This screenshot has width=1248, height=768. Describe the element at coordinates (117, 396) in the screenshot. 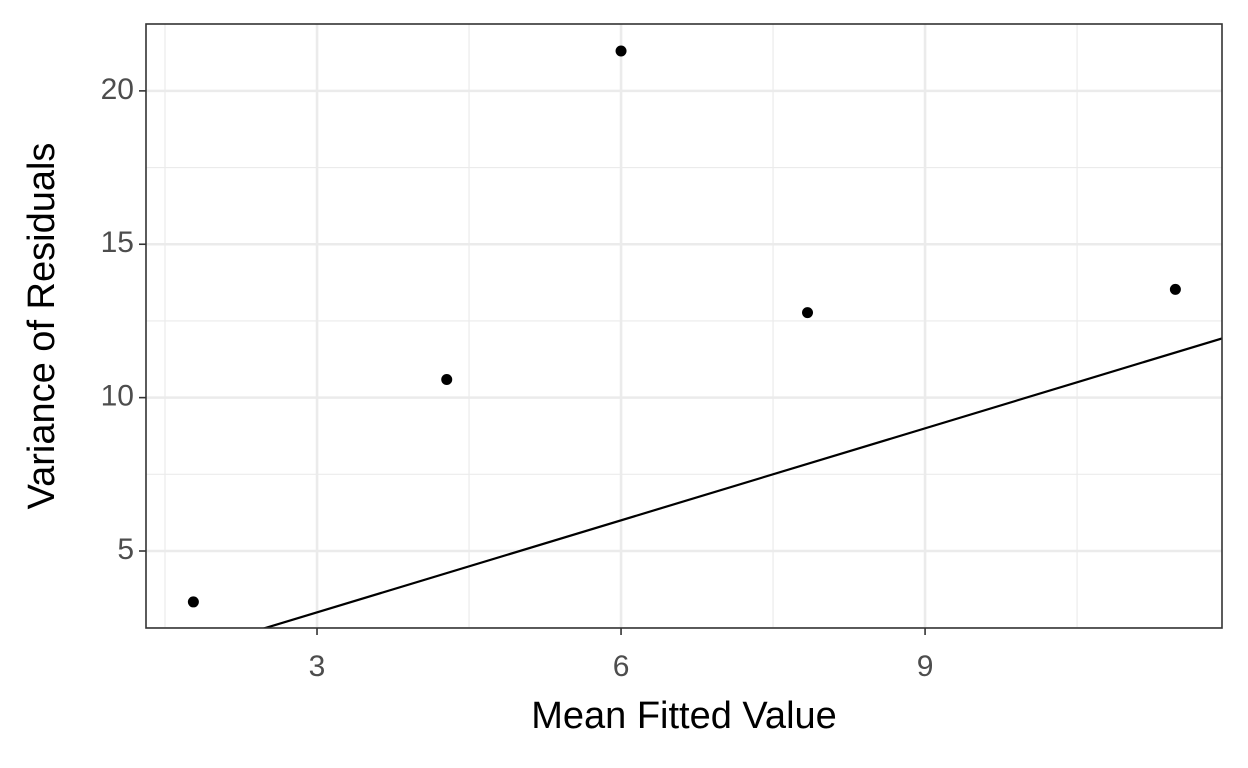

I see `y-tick-label: 10` at that location.